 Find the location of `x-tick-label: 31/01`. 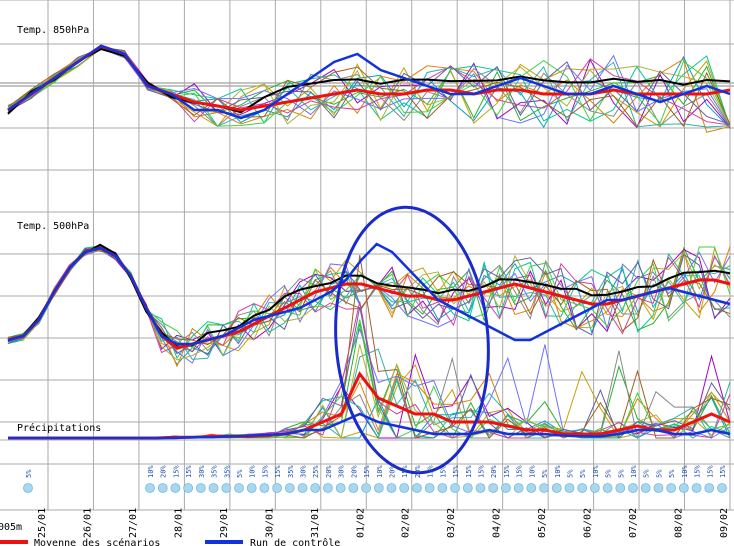

x-tick-label: 31/01 is located at coordinates (315, 523).